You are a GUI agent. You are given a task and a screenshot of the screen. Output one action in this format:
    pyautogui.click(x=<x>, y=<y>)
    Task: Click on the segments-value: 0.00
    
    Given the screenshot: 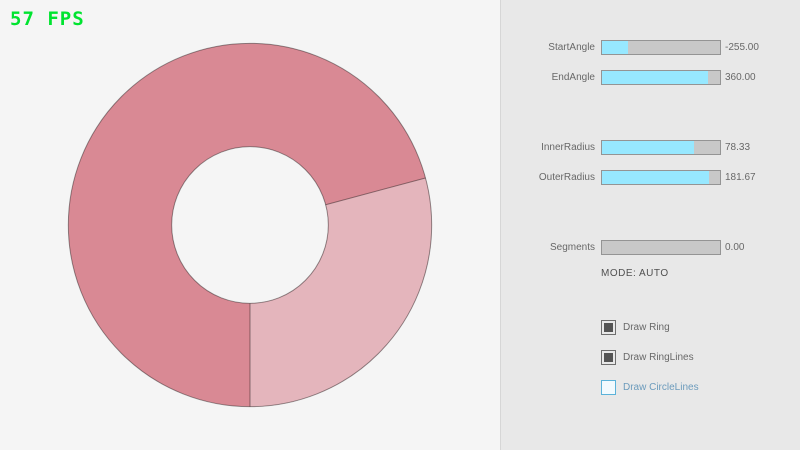 What is the action you would take?
    pyautogui.click(x=735, y=247)
    